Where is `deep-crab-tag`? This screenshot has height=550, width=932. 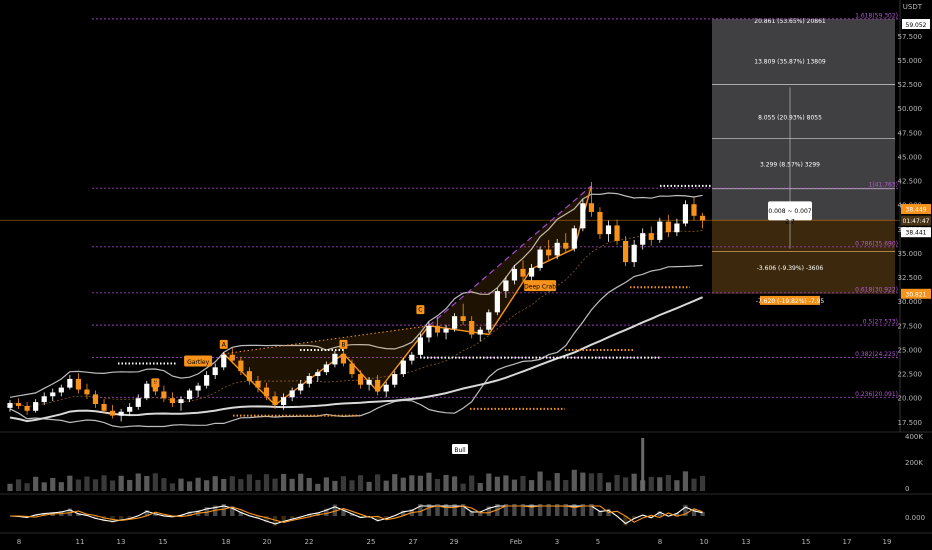 deep-crab-tag is located at coordinates (540, 286).